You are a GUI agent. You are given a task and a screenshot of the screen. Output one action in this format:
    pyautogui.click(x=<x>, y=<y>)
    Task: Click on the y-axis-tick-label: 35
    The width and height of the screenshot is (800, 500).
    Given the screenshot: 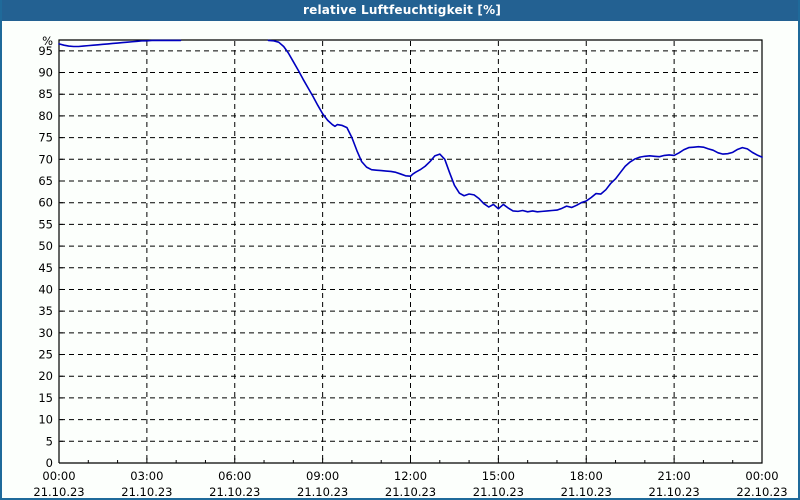 What is the action you would take?
    pyautogui.click(x=45, y=311)
    